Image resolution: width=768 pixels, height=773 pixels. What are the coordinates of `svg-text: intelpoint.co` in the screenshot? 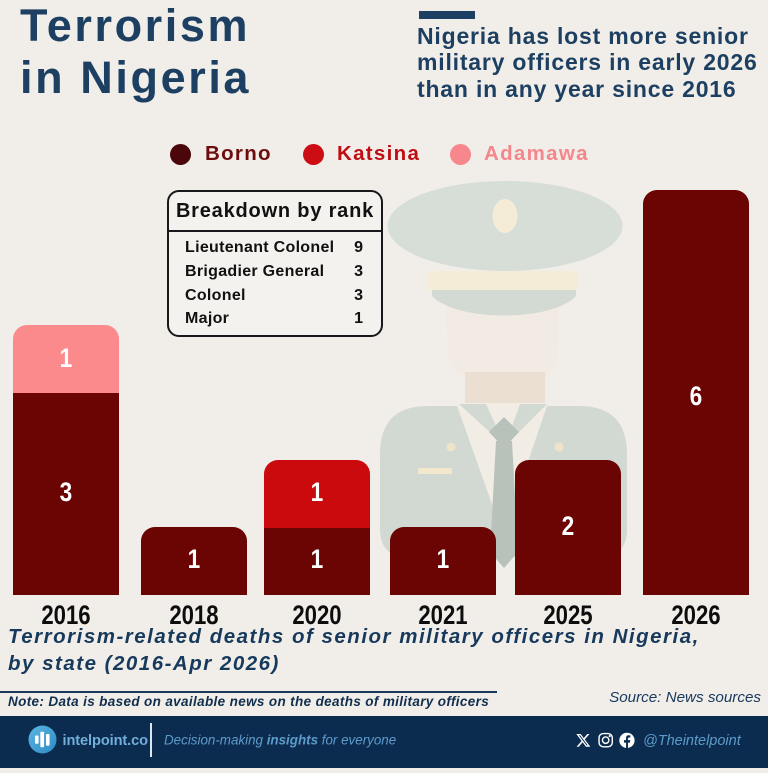 It's located at (106, 741).